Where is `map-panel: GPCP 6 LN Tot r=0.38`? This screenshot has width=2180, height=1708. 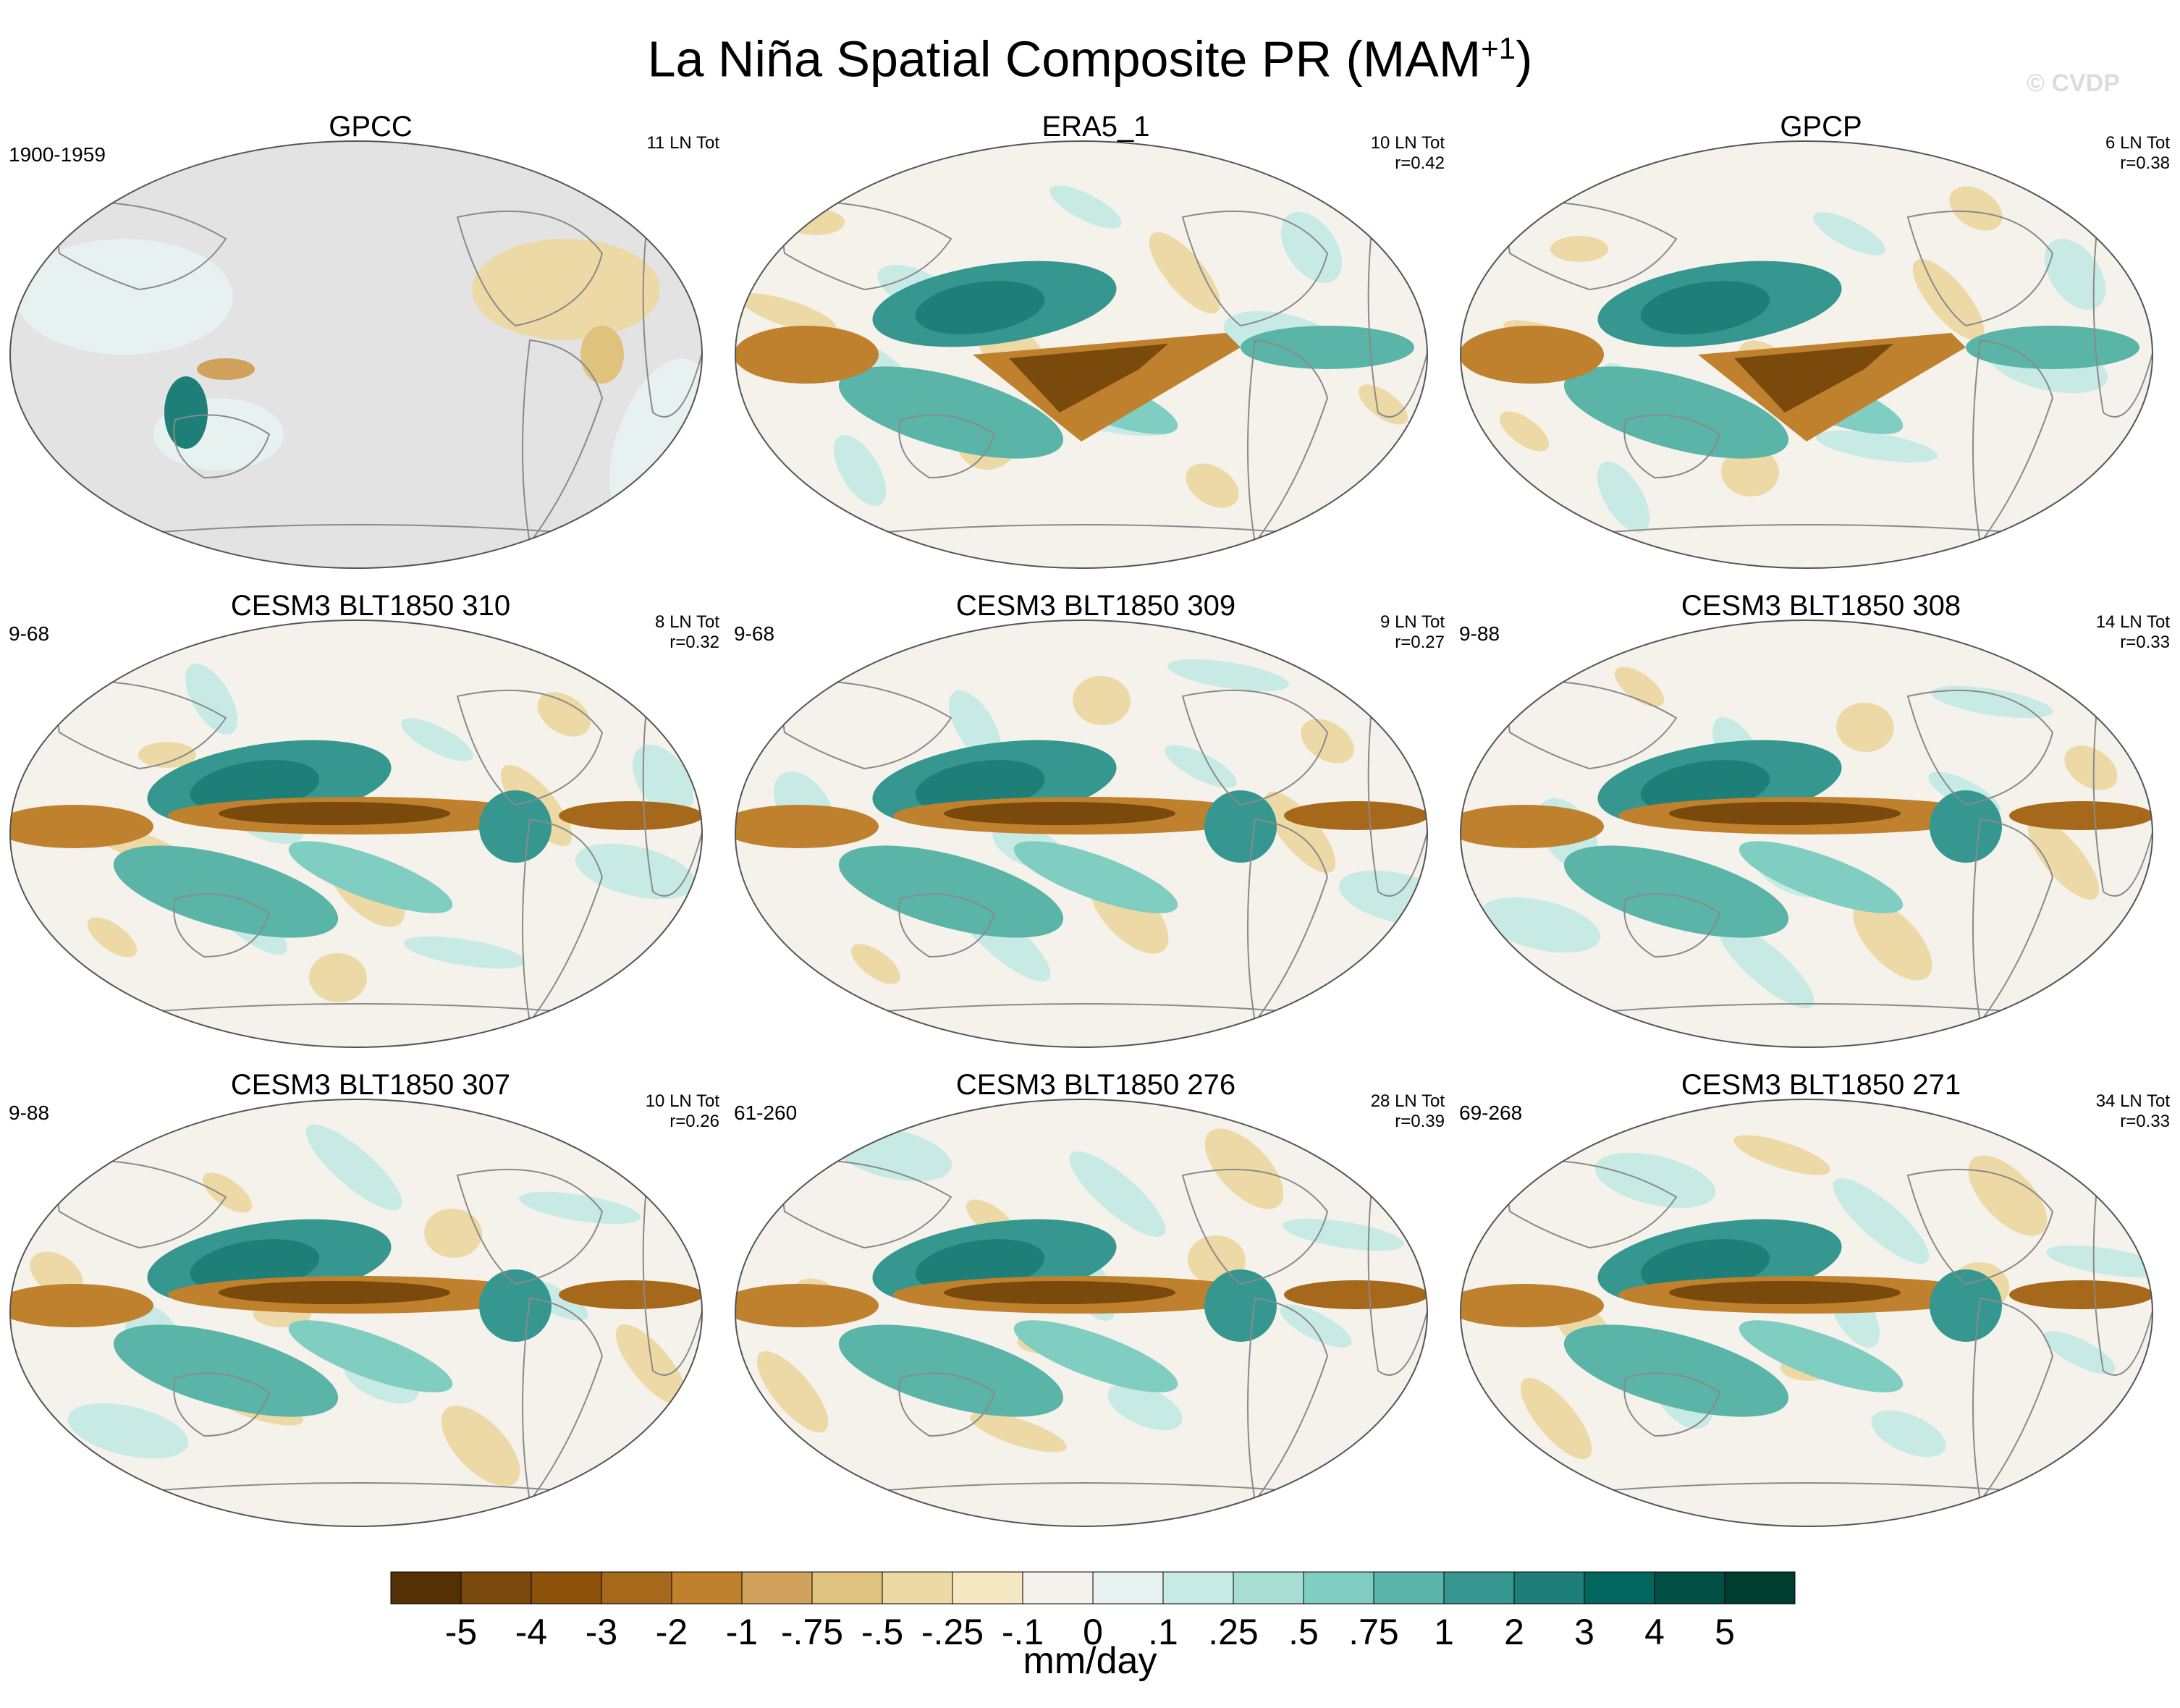
map-panel: GPCP 6 LN Tot r=0.38 is located at coordinates (1819, 339).